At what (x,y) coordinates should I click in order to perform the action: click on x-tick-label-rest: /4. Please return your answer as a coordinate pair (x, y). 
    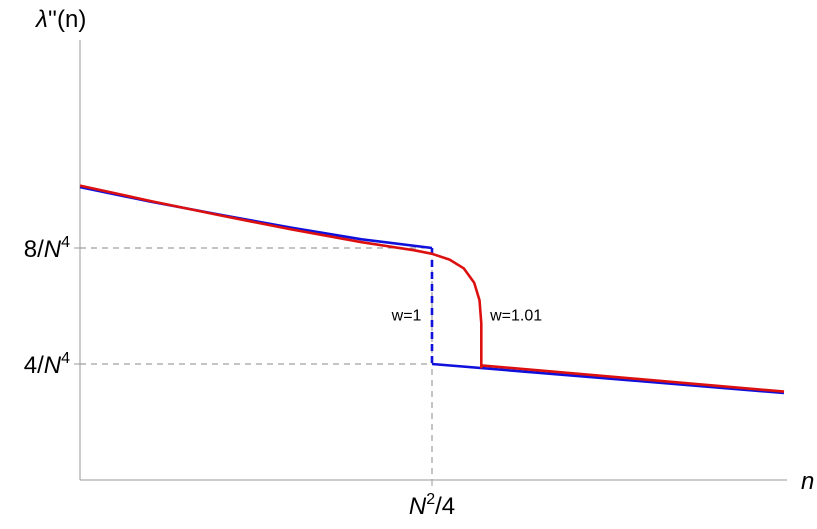
    Looking at the image, I should click on (445, 506).